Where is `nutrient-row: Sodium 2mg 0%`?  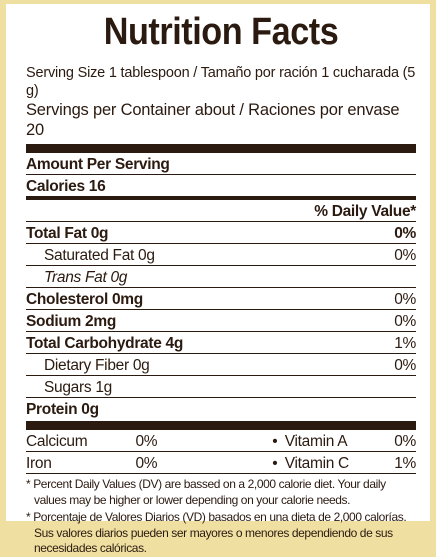
nutrient-row: Sodium 2mg 0% is located at coordinates (221, 321).